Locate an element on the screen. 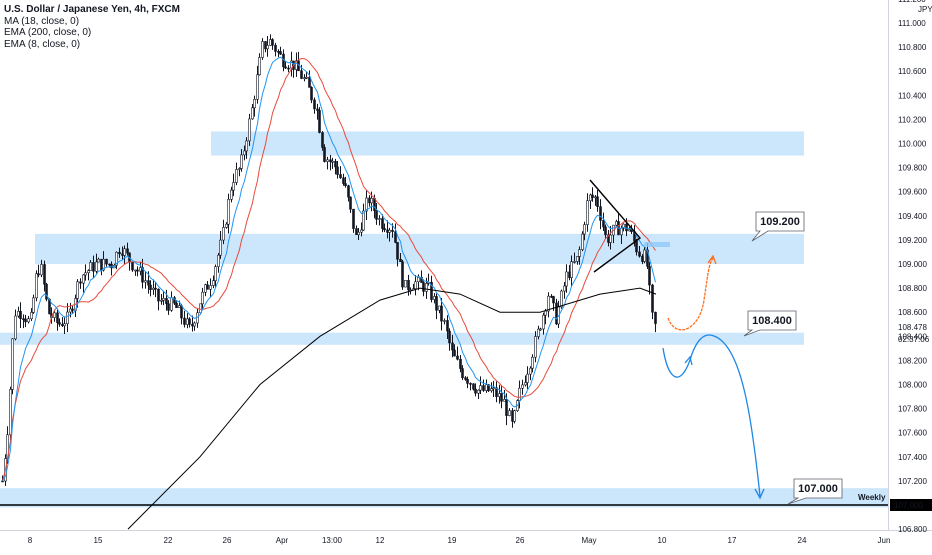  weekly-axis-badge is located at coordinates (911, 505).